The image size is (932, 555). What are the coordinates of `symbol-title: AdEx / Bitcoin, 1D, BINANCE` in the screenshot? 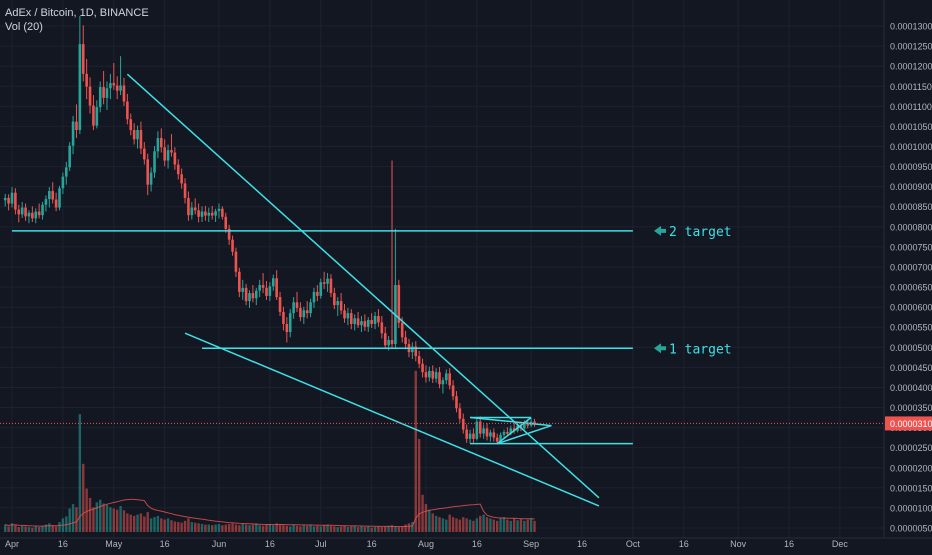 It's located at (77, 13).